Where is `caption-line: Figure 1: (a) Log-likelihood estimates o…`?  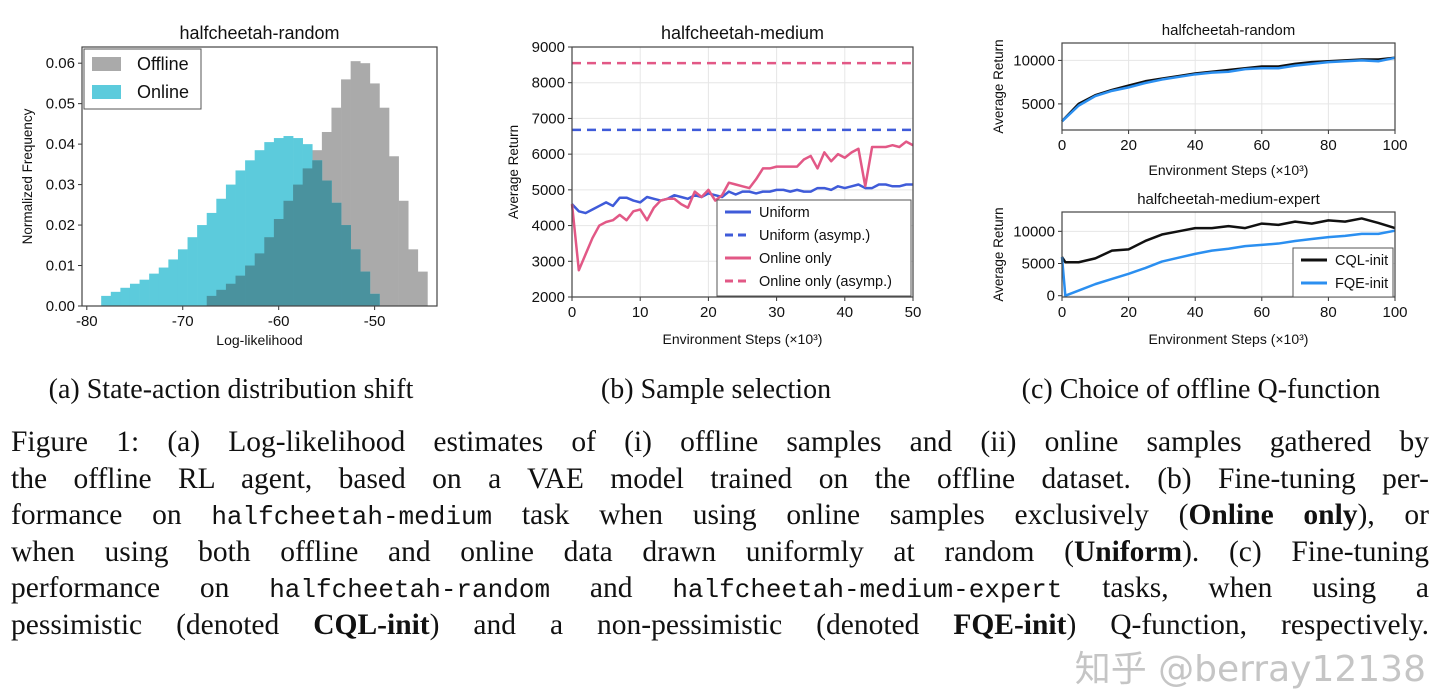 caption-line: Figure 1: (a) Log-likelihood estimates o… is located at coordinates (720, 442).